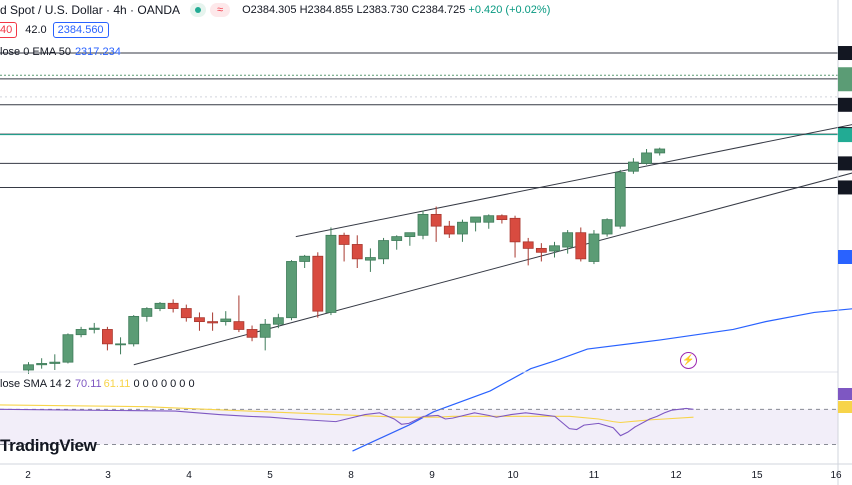  I want to click on x-tick-label: 15, so click(757, 475).